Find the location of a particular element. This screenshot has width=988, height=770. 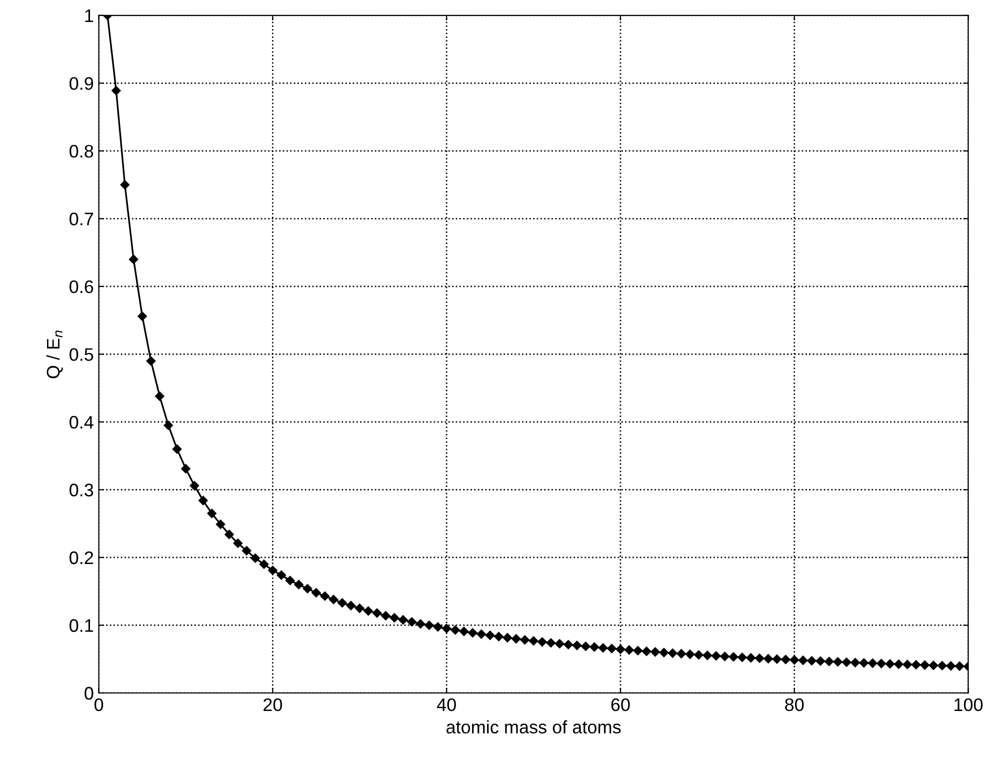

y-tick-label: 0.4 is located at coordinates (82, 422).